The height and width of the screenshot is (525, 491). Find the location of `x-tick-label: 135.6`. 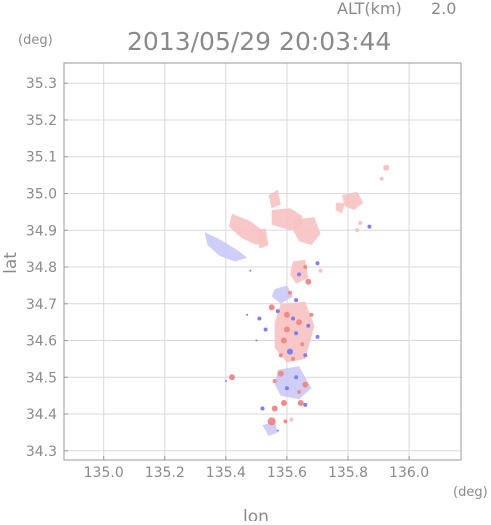

x-tick-label: 135.6 is located at coordinates (287, 473).